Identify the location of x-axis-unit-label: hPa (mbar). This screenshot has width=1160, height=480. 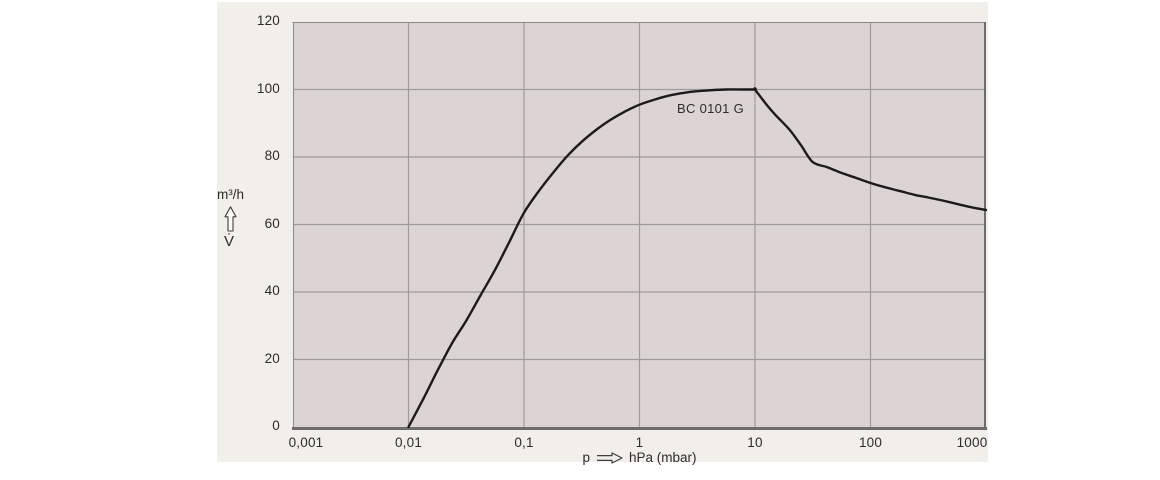
(662, 457).